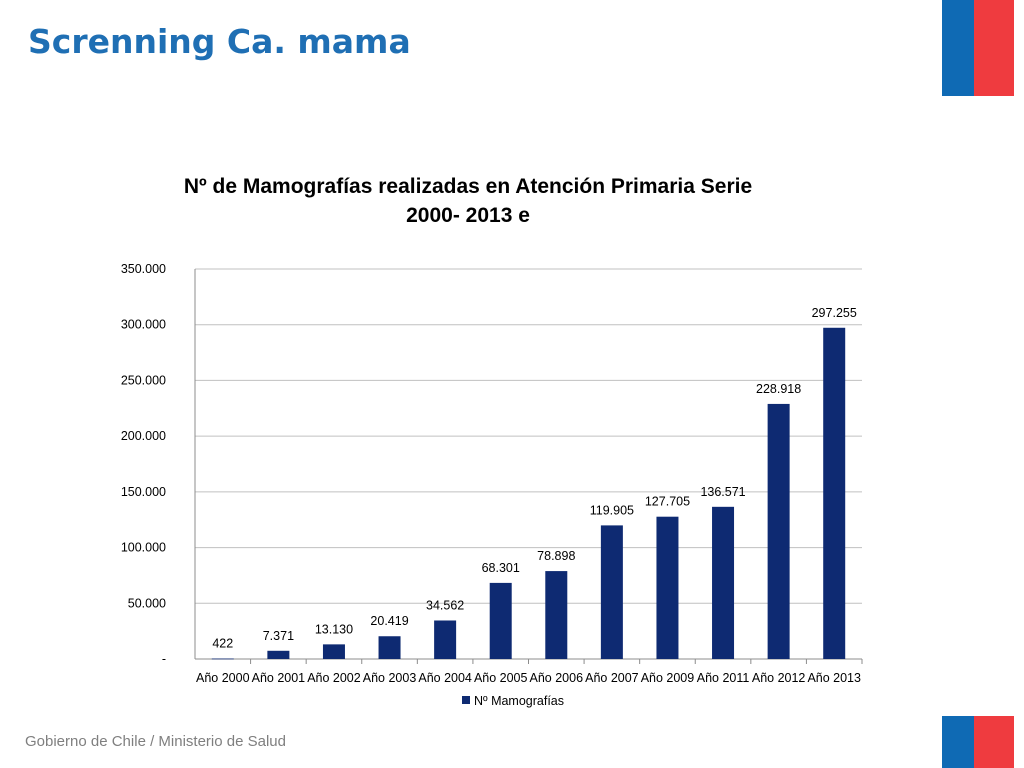  What do you see at coordinates (557, 678) in the screenshot?
I see `x-tick-label: Año 2006` at bounding box center [557, 678].